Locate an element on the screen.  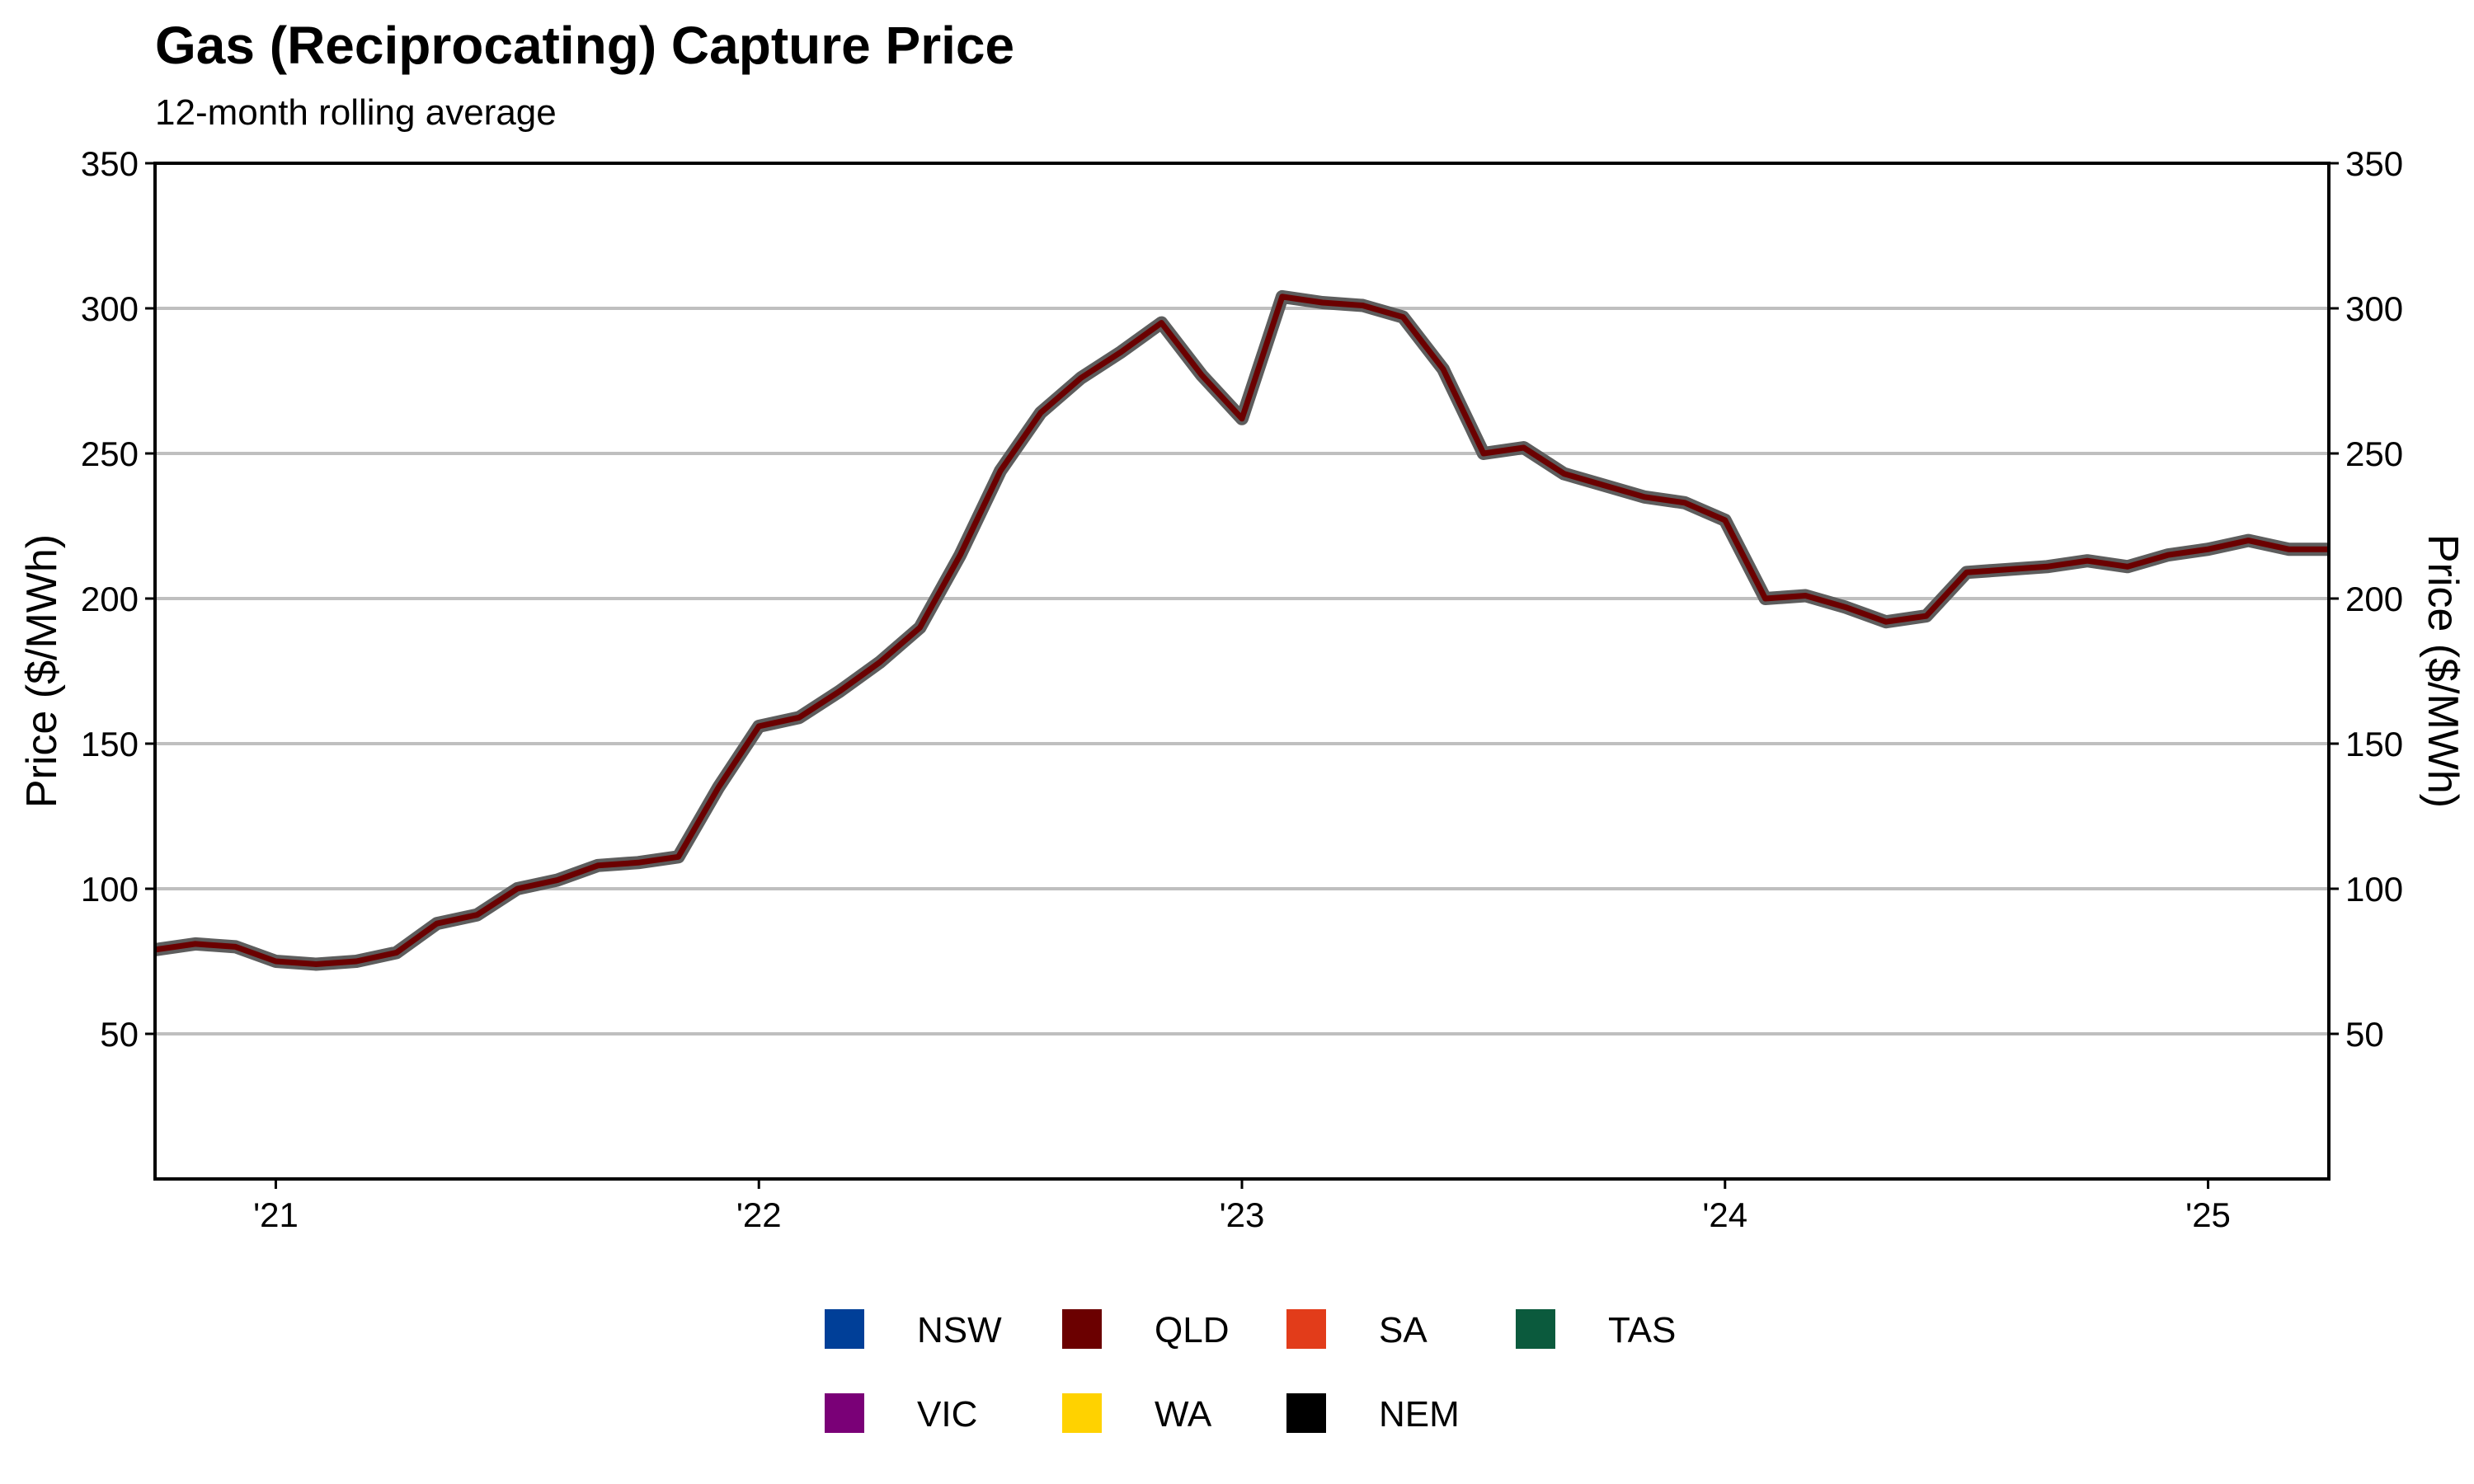
legend-item-sa: SA is located at coordinates (1356, 1329).